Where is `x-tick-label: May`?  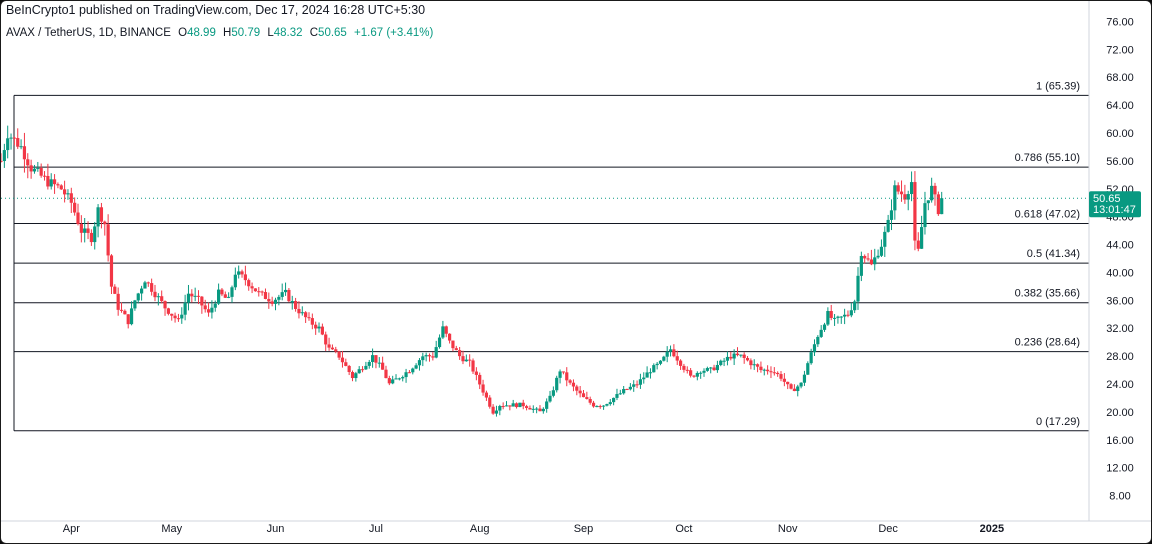 x-tick-label: May is located at coordinates (171, 529).